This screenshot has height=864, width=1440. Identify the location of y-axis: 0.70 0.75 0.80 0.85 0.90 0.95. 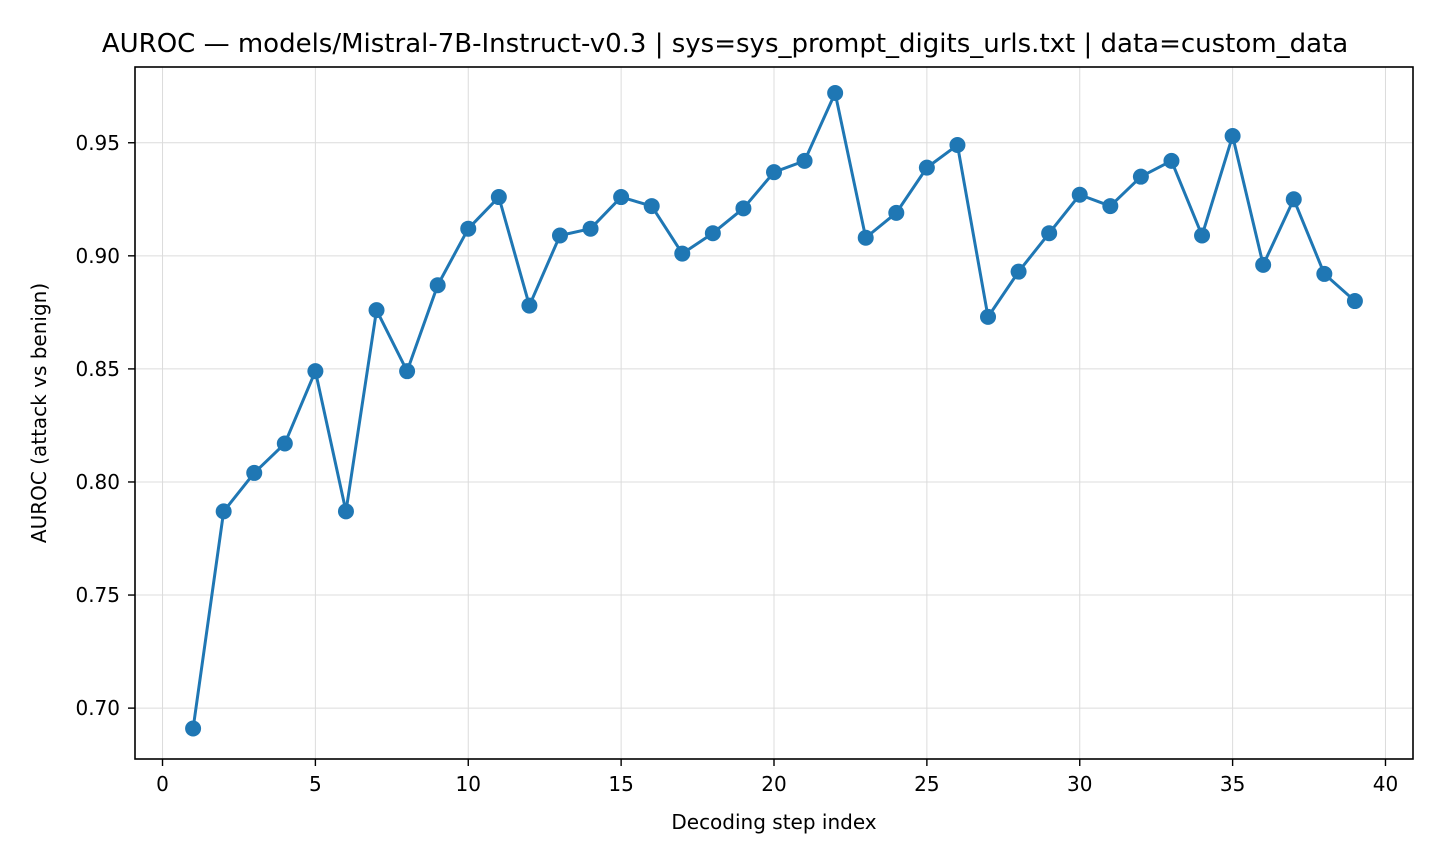
(105, 425).